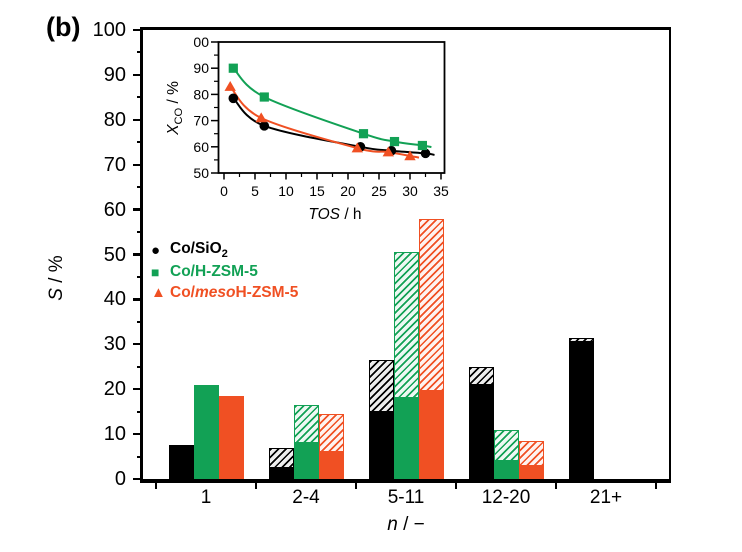 This screenshot has height=552, width=742. What do you see at coordinates (506, 497) in the screenshot?
I see `x-axis-category-label: 12-20` at bounding box center [506, 497].